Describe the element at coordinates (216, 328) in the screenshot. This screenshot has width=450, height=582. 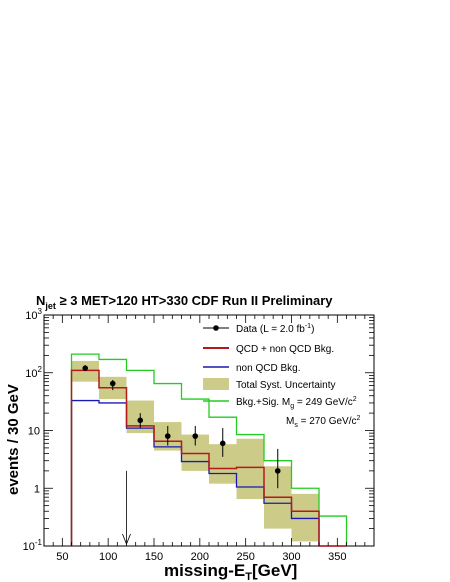
I see `legend-data-marker` at that location.